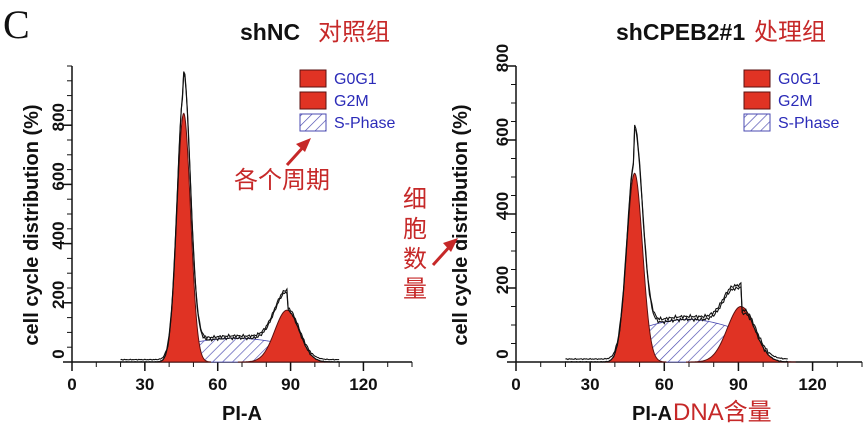 The image size is (864, 444). I want to click on annotation-text: 胞, so click(415, 229).